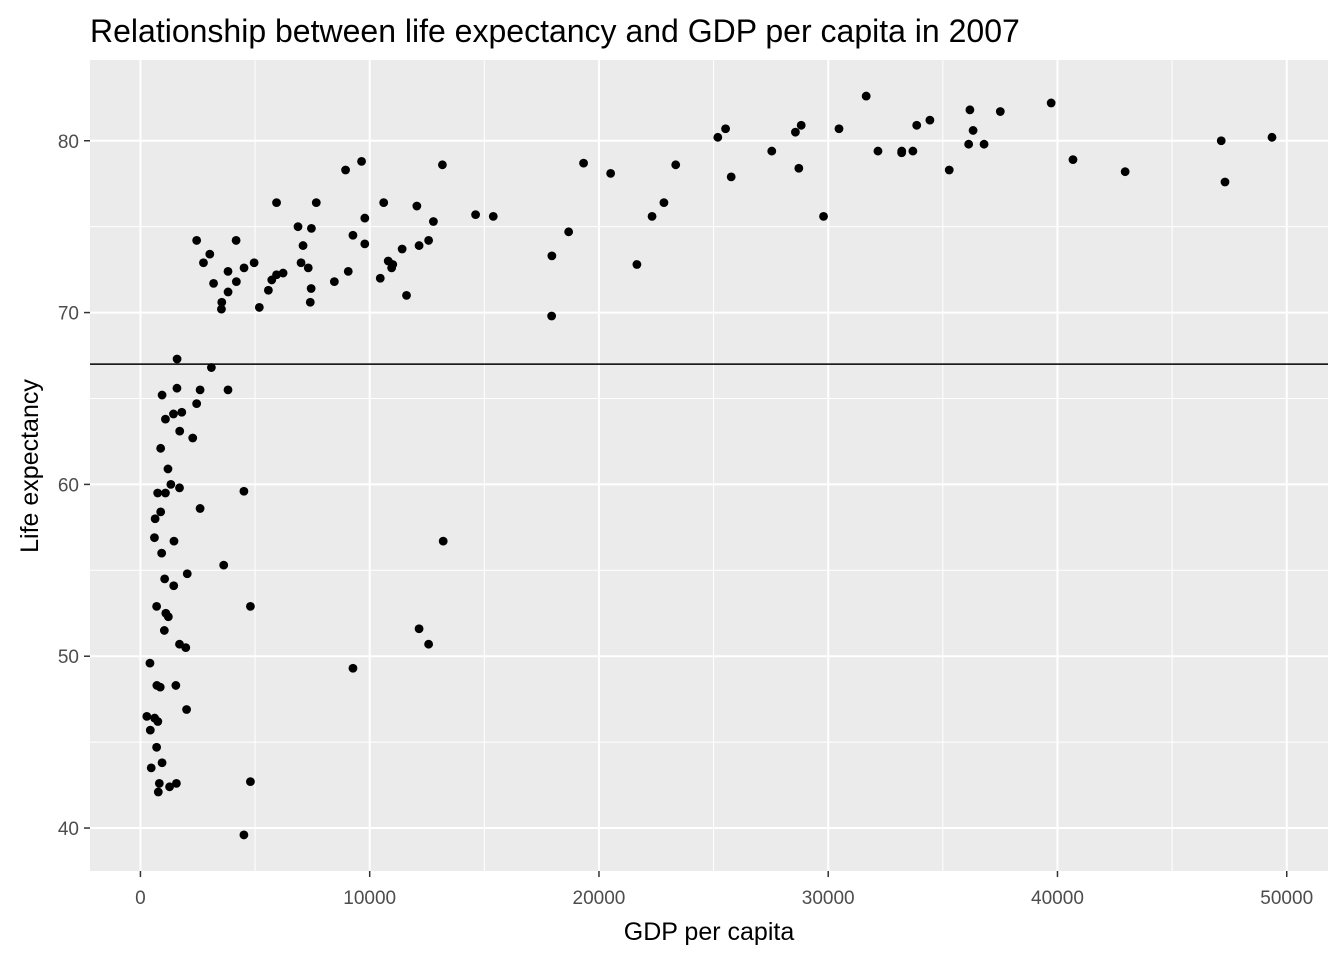  I want to click on x-axis-ticks: 0 10000 20000 30000 40000 50000, so click(724, 890).